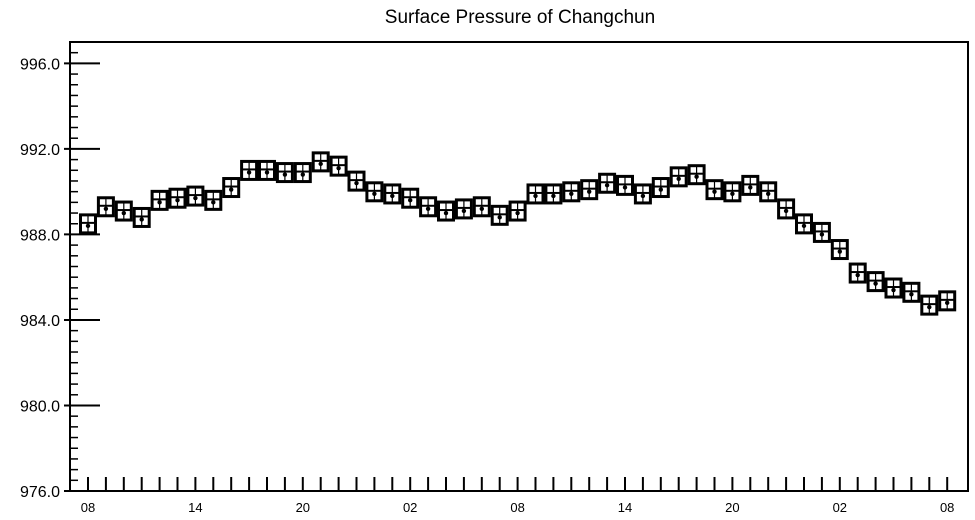 The width and height of the screenshot is (975, 520). Describe the element at coordinates (40, 235) in the screenshot. I see `y-tick-label: 988.0` at that location.